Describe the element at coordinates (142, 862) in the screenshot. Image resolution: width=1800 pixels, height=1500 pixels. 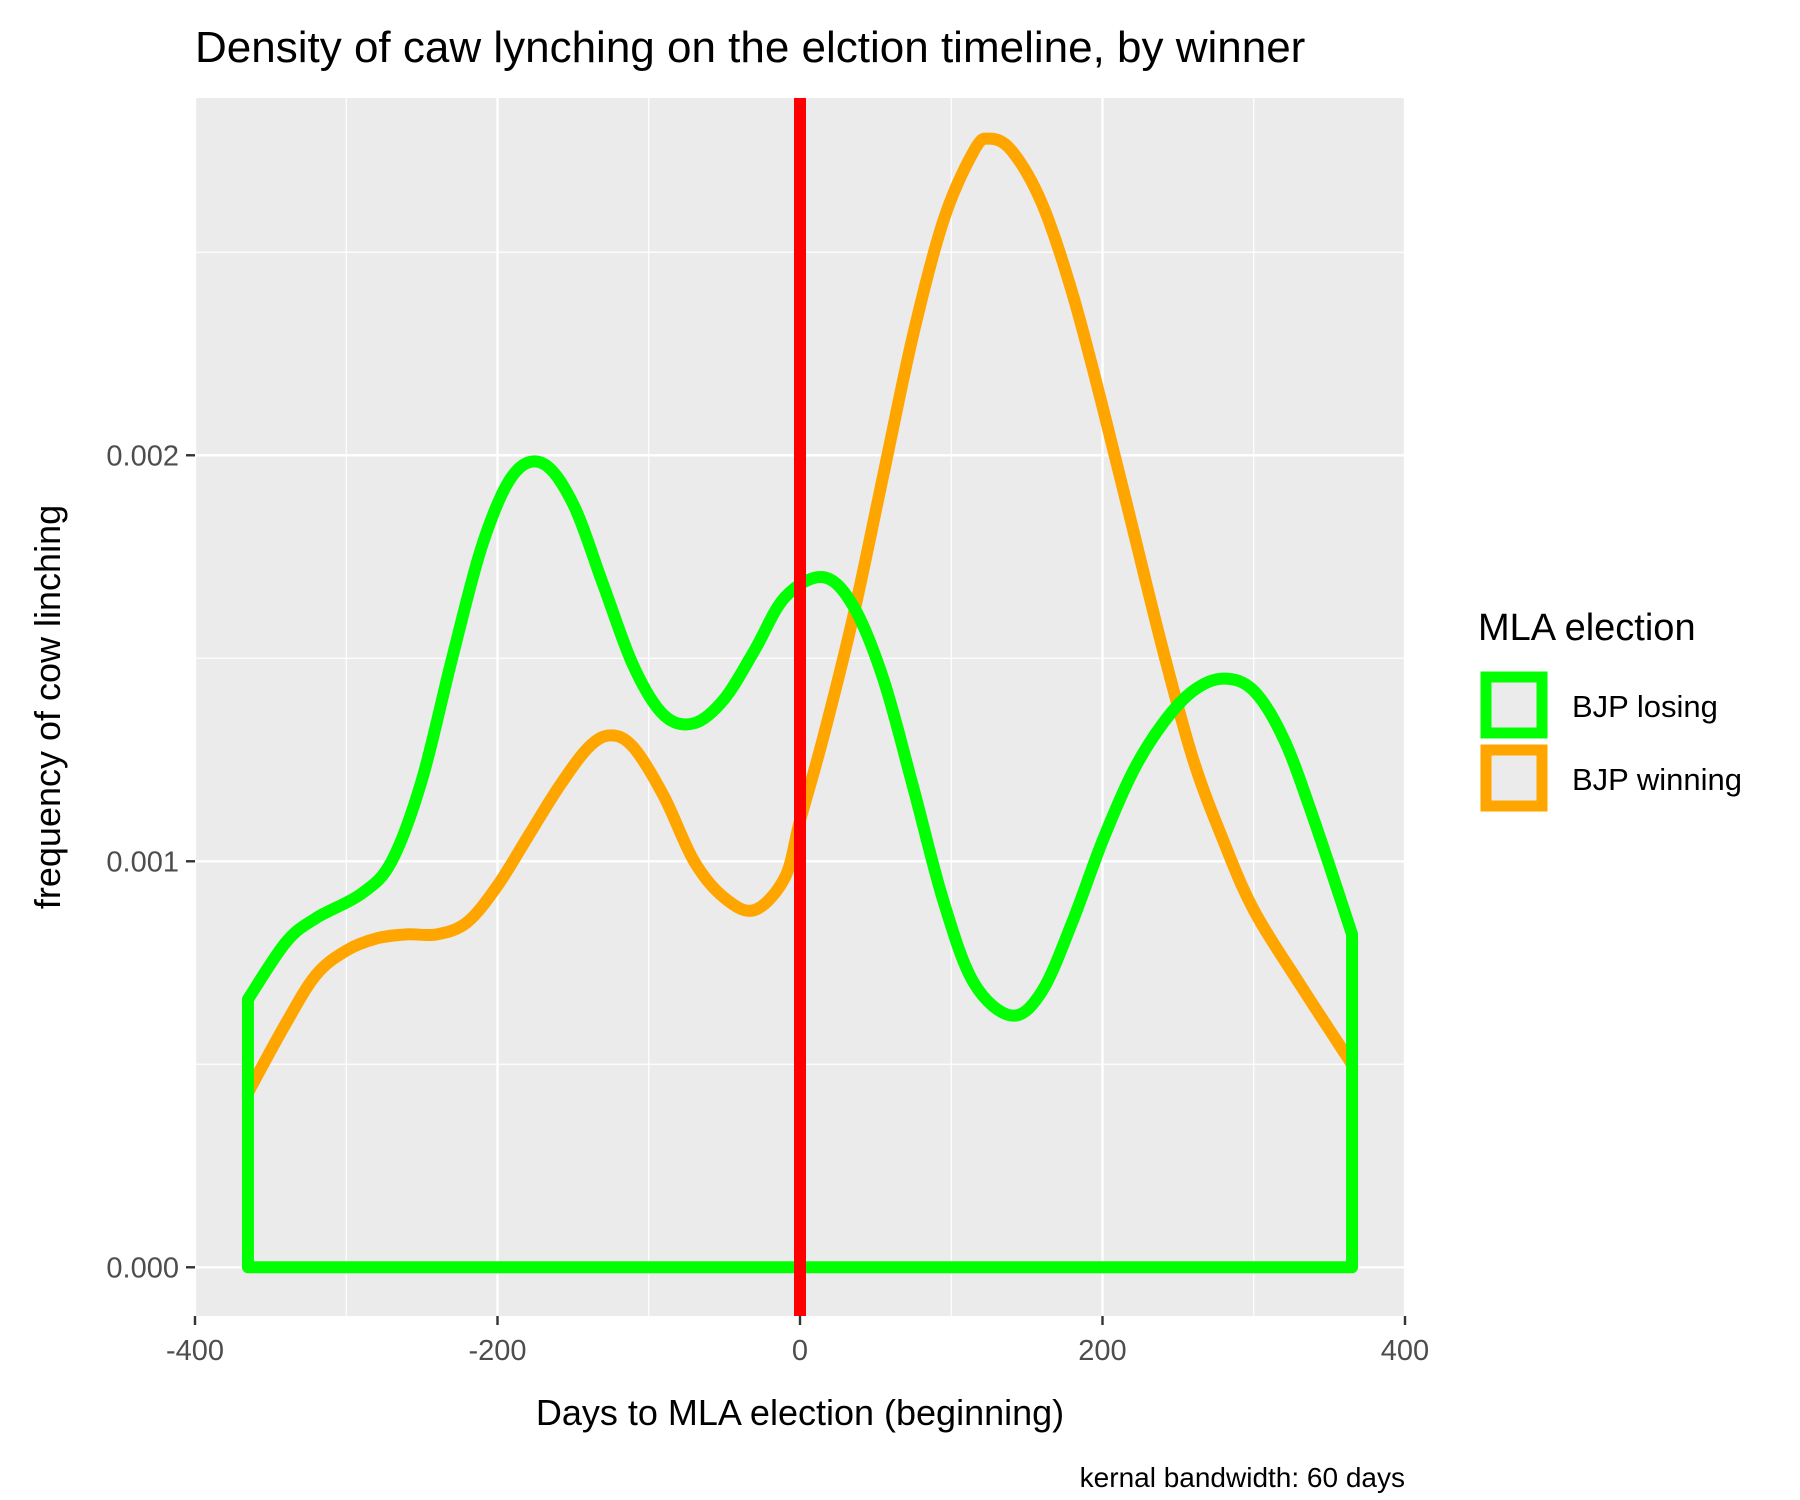
I see `y-tick-label: 0.001` at that location.